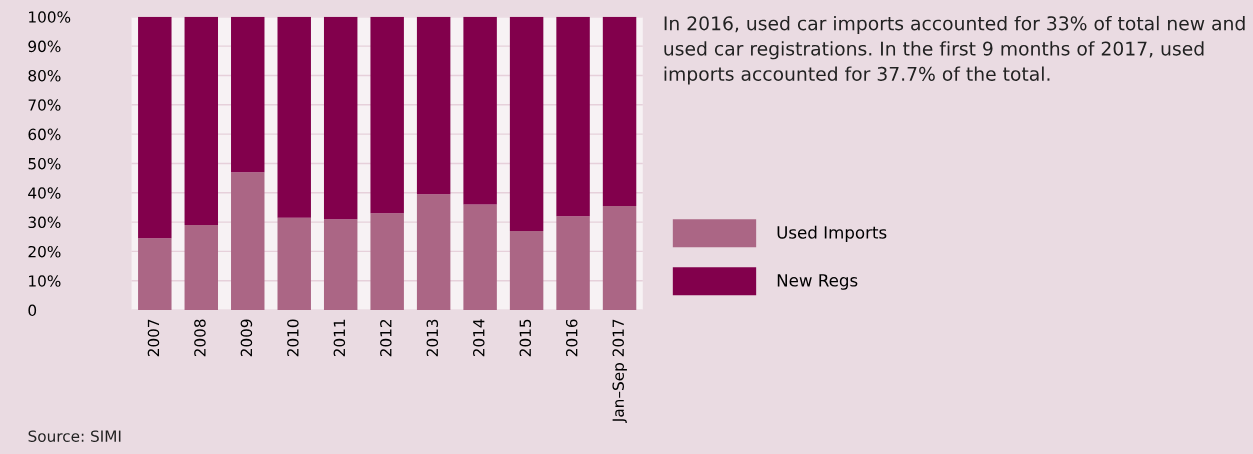 The height and width of the screenshot is (454, 1253). I want to click on x-tick-label: 2009, so click(246, 338).